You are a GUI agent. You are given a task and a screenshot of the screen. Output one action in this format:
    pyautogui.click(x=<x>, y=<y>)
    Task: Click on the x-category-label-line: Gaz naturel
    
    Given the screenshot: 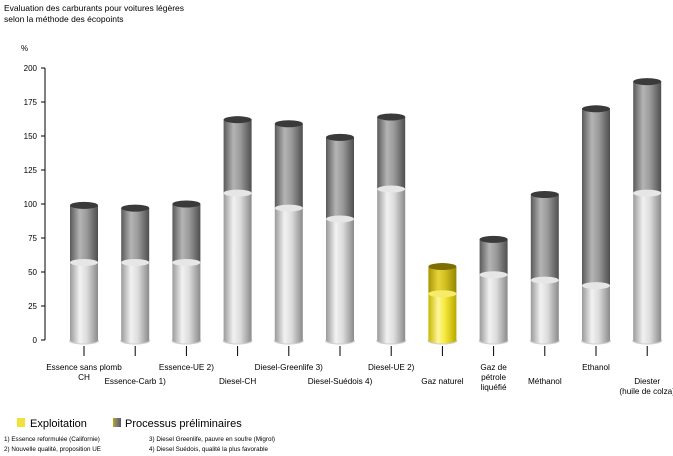 What is the action you would take?
    pyautogui.click(x=442, y=381)
    